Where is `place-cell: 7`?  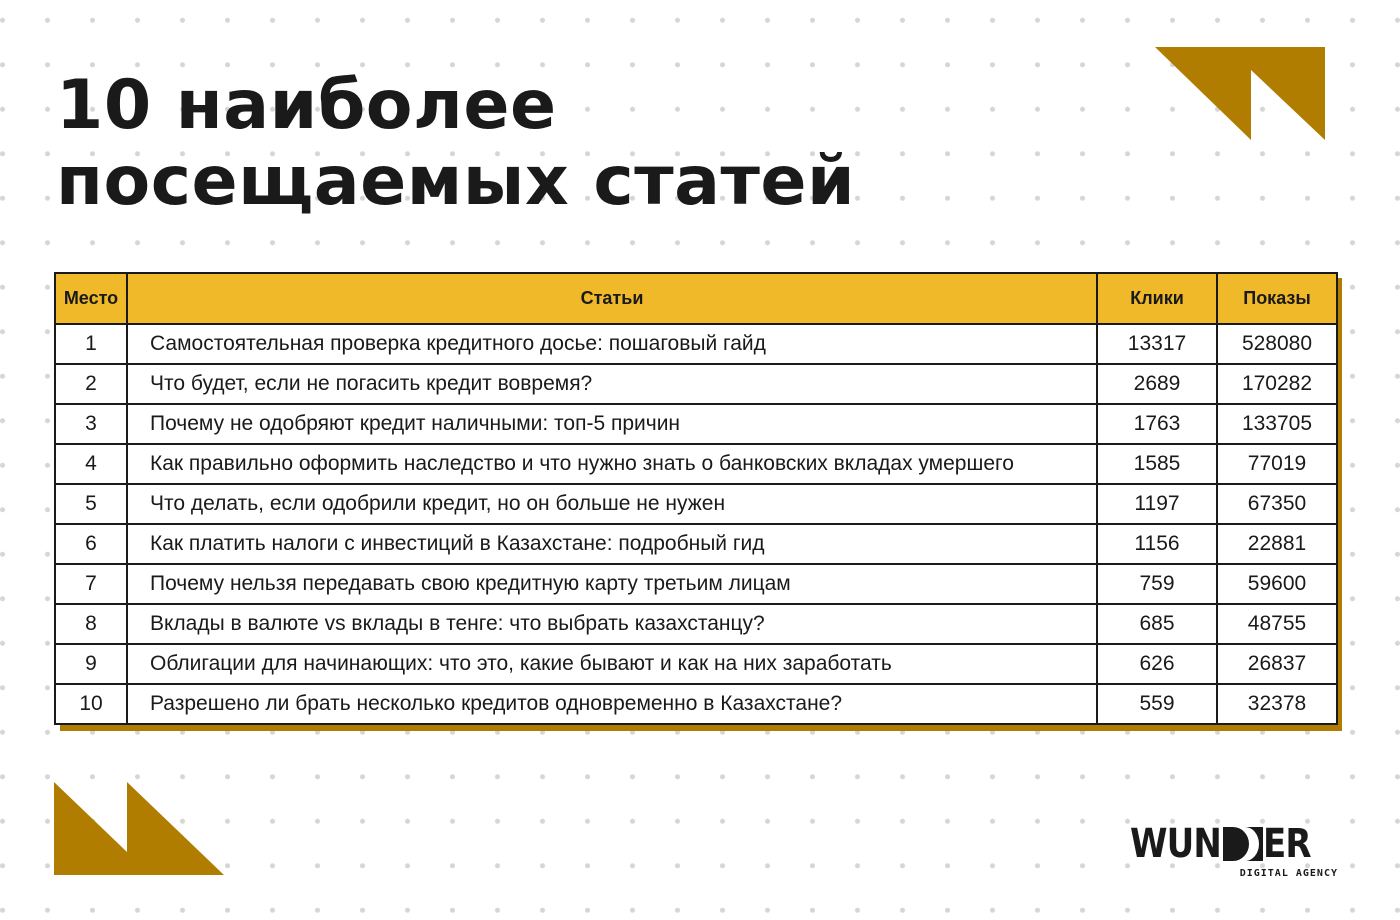 place-cell: 7 is located at coordinates (91, 584).